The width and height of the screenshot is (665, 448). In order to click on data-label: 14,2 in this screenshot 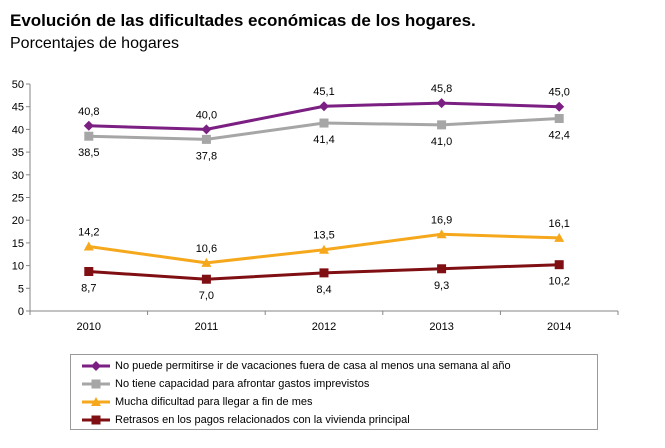, I will do `click(88, 233)`.